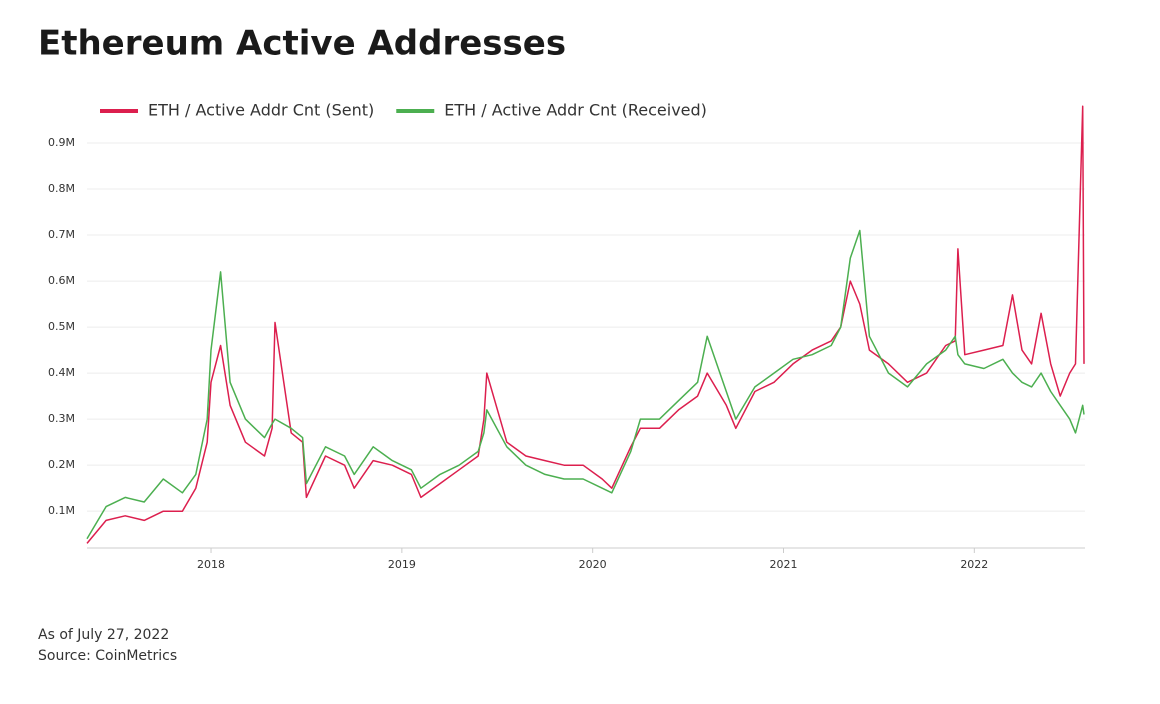 The image size is (1160, 704). What do you see at coordinates (974, 564) in the screenshot?
I see `x-tick-label: 2022` at bounding box center [974, 564].